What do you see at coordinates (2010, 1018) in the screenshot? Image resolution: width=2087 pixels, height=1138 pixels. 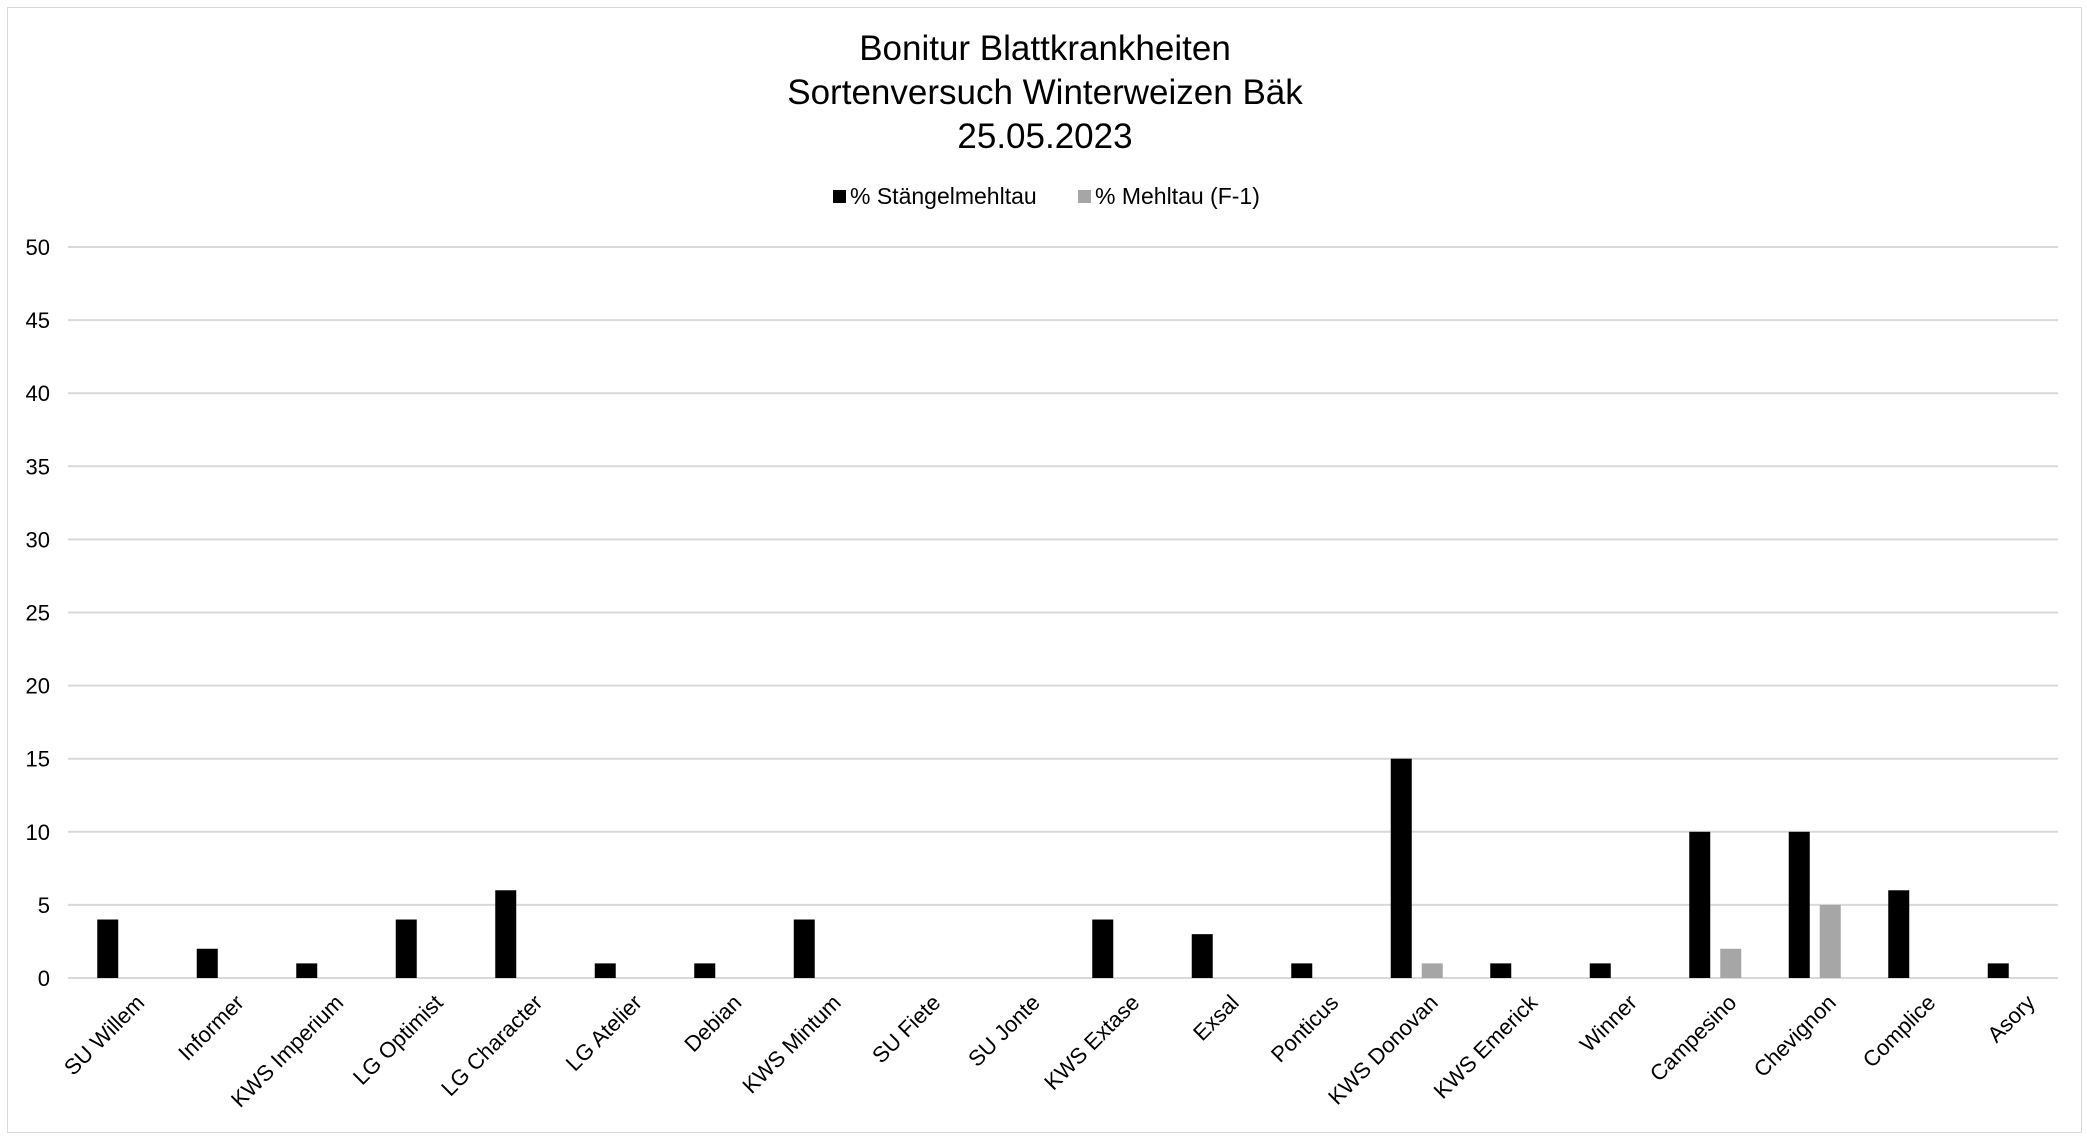 I see `x-category-label-19: Asory` at bounding box center [2010, 1018].